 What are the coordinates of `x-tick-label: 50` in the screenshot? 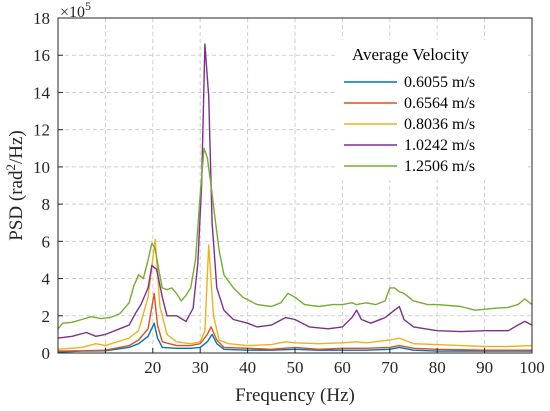 It's located at (295, 367).